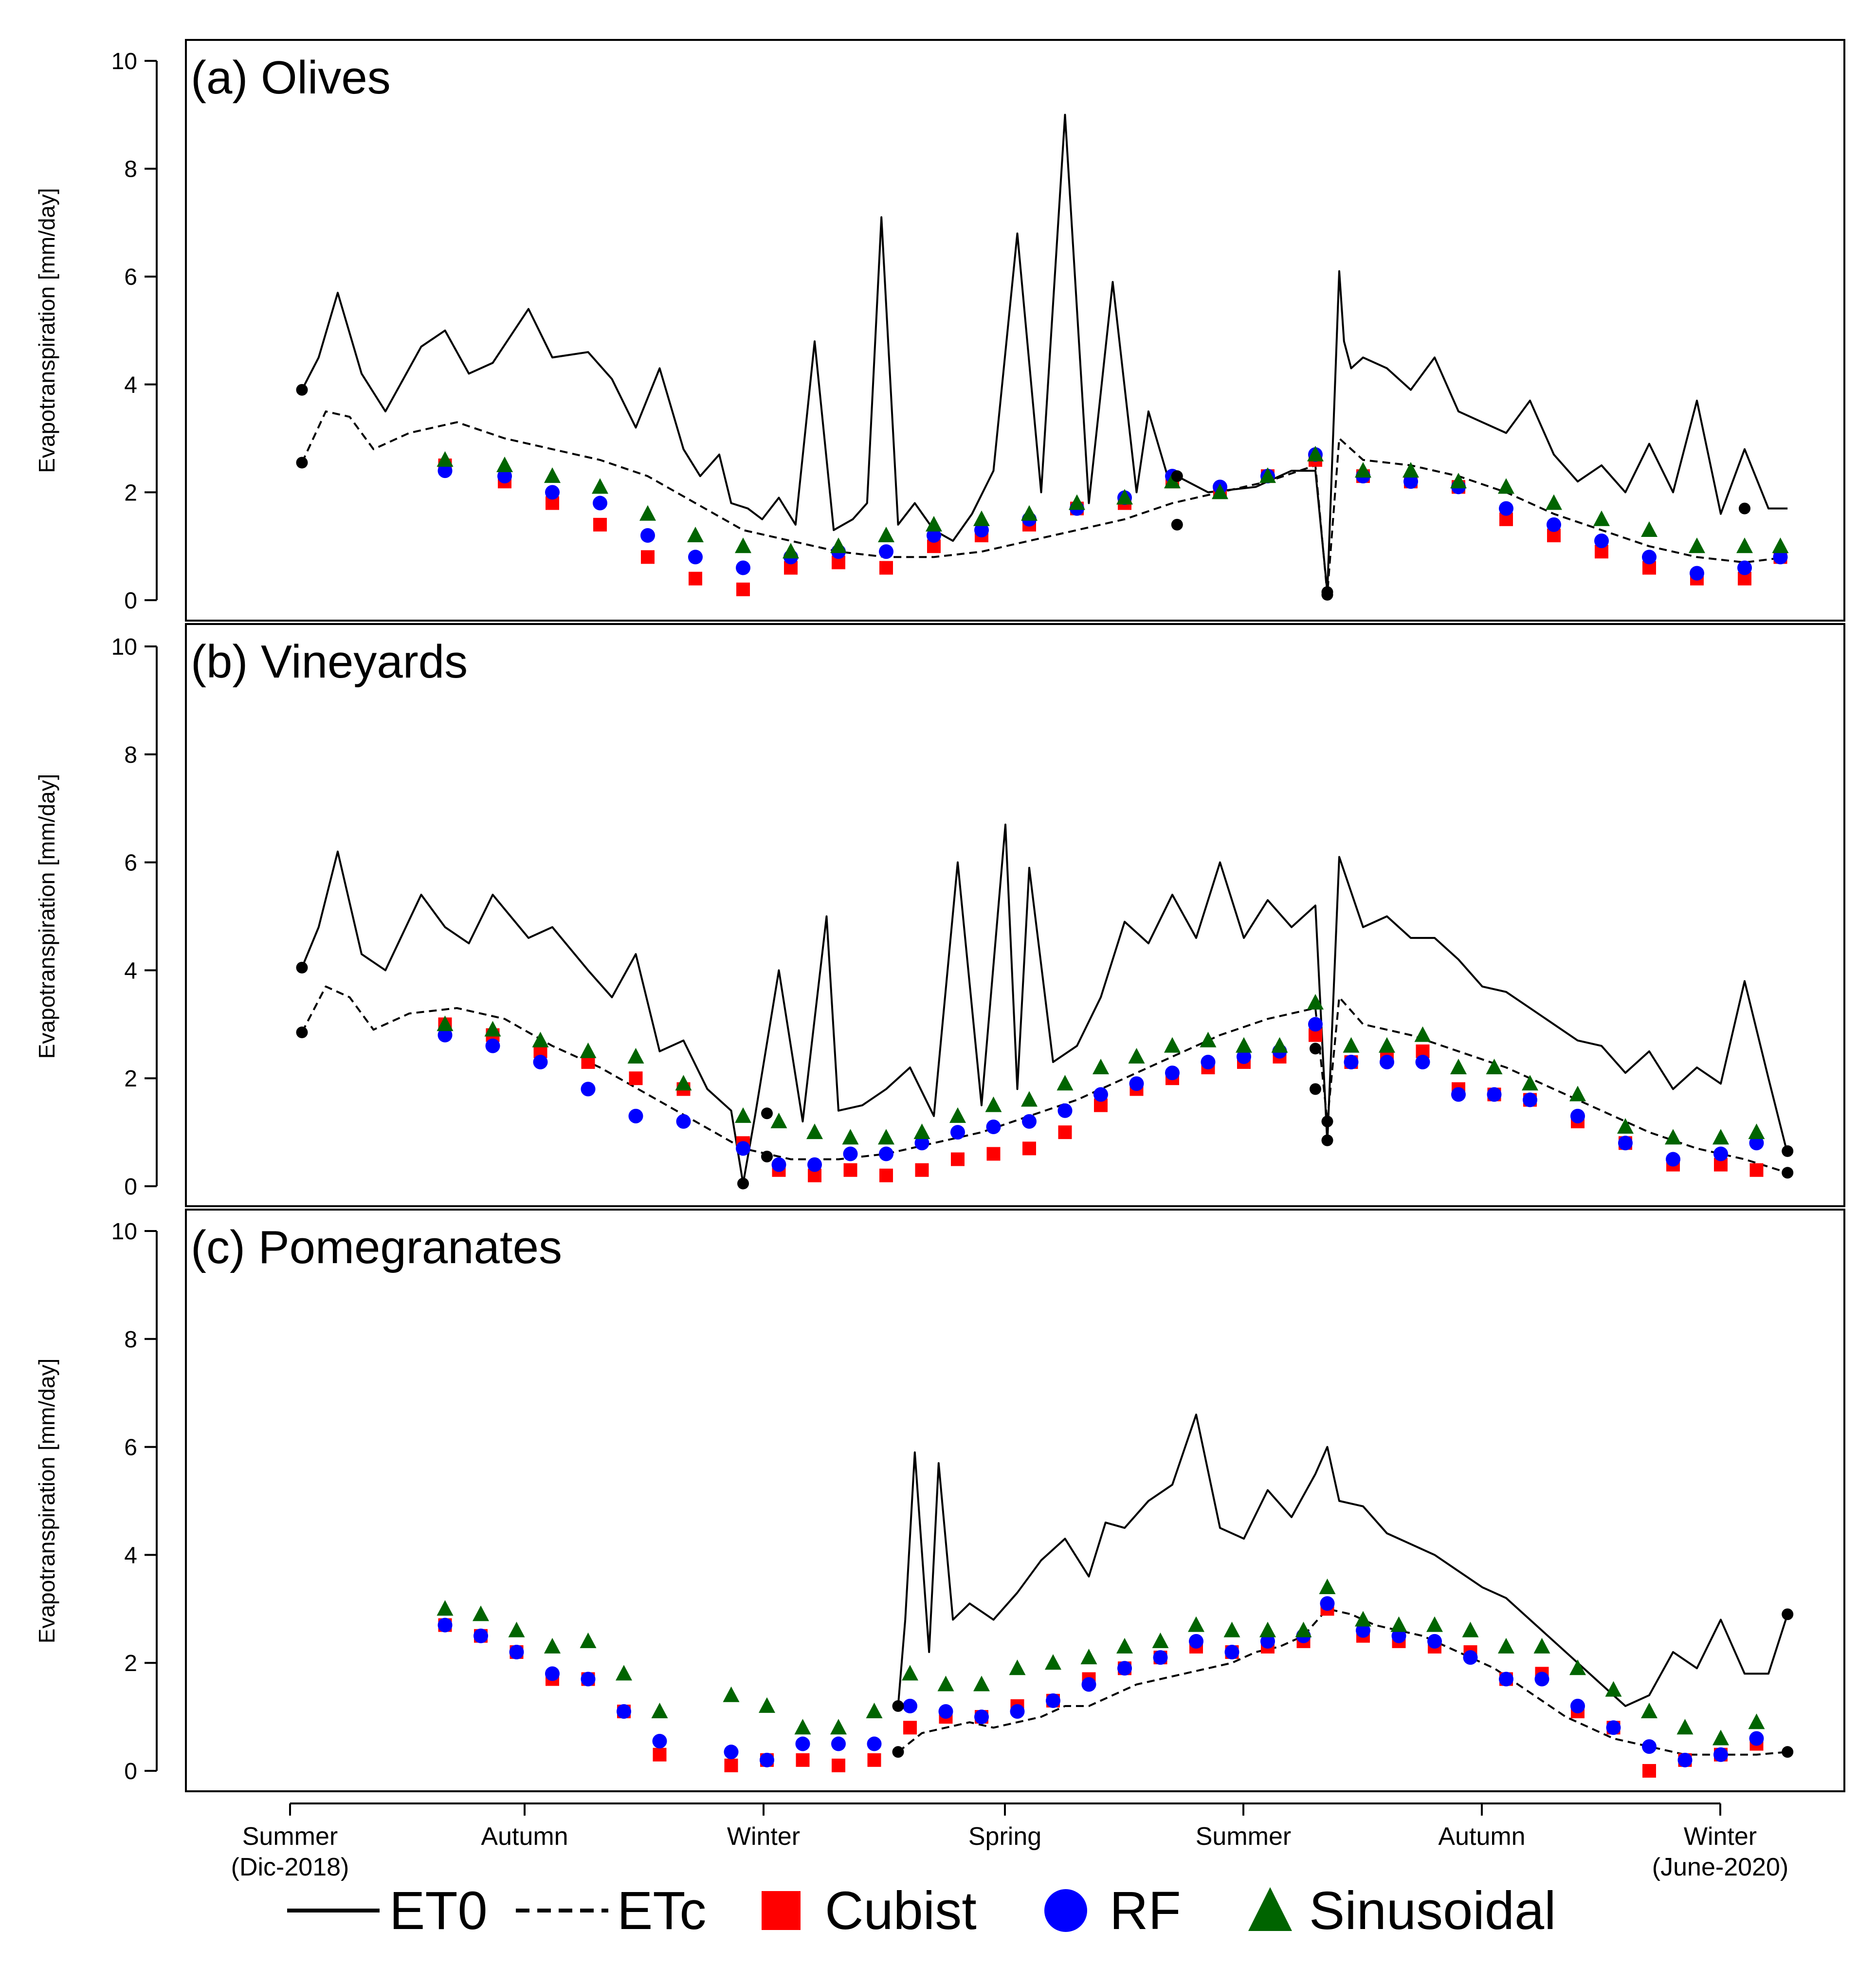 Image resolution: width=1876 pixels, height=1967 pixels. What do you see at coordinates (763, 1836) in the screenshot?
I see `x-tick-label: Winter` at bounding box center [763, 1836].